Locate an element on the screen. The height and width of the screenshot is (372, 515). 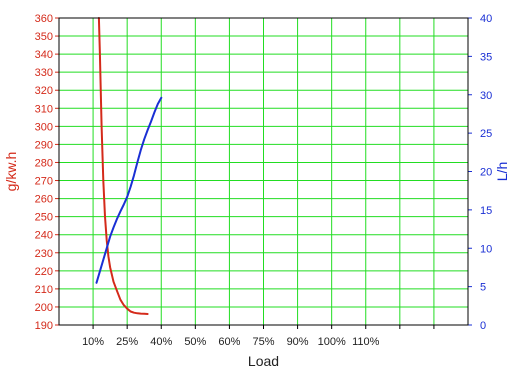
y-right-tick-label: 20 is located at coordinates (486, 173).